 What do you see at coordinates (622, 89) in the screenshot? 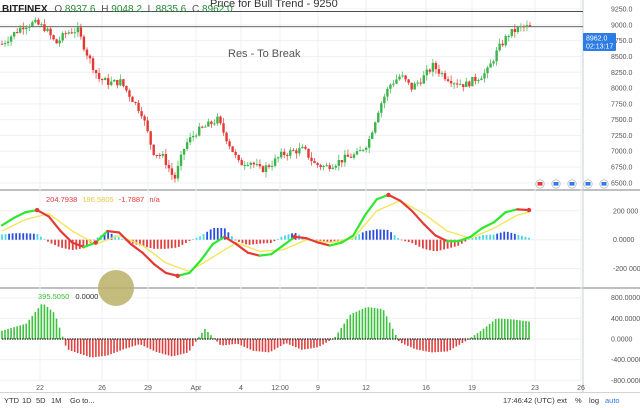
I see `price-tick-label: 8000.0` at bounding box center [622, 89].